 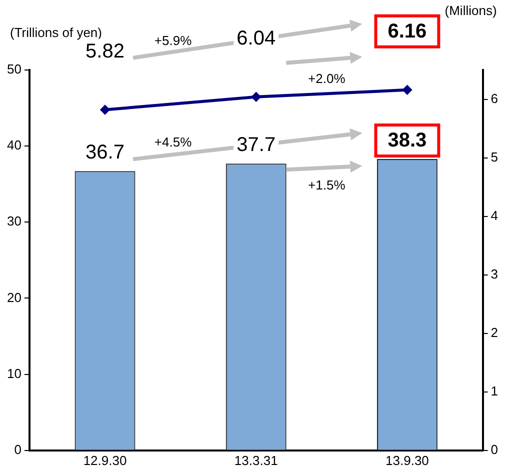 I want to click on y-tick-label: 50, so click(x=14, y=69).